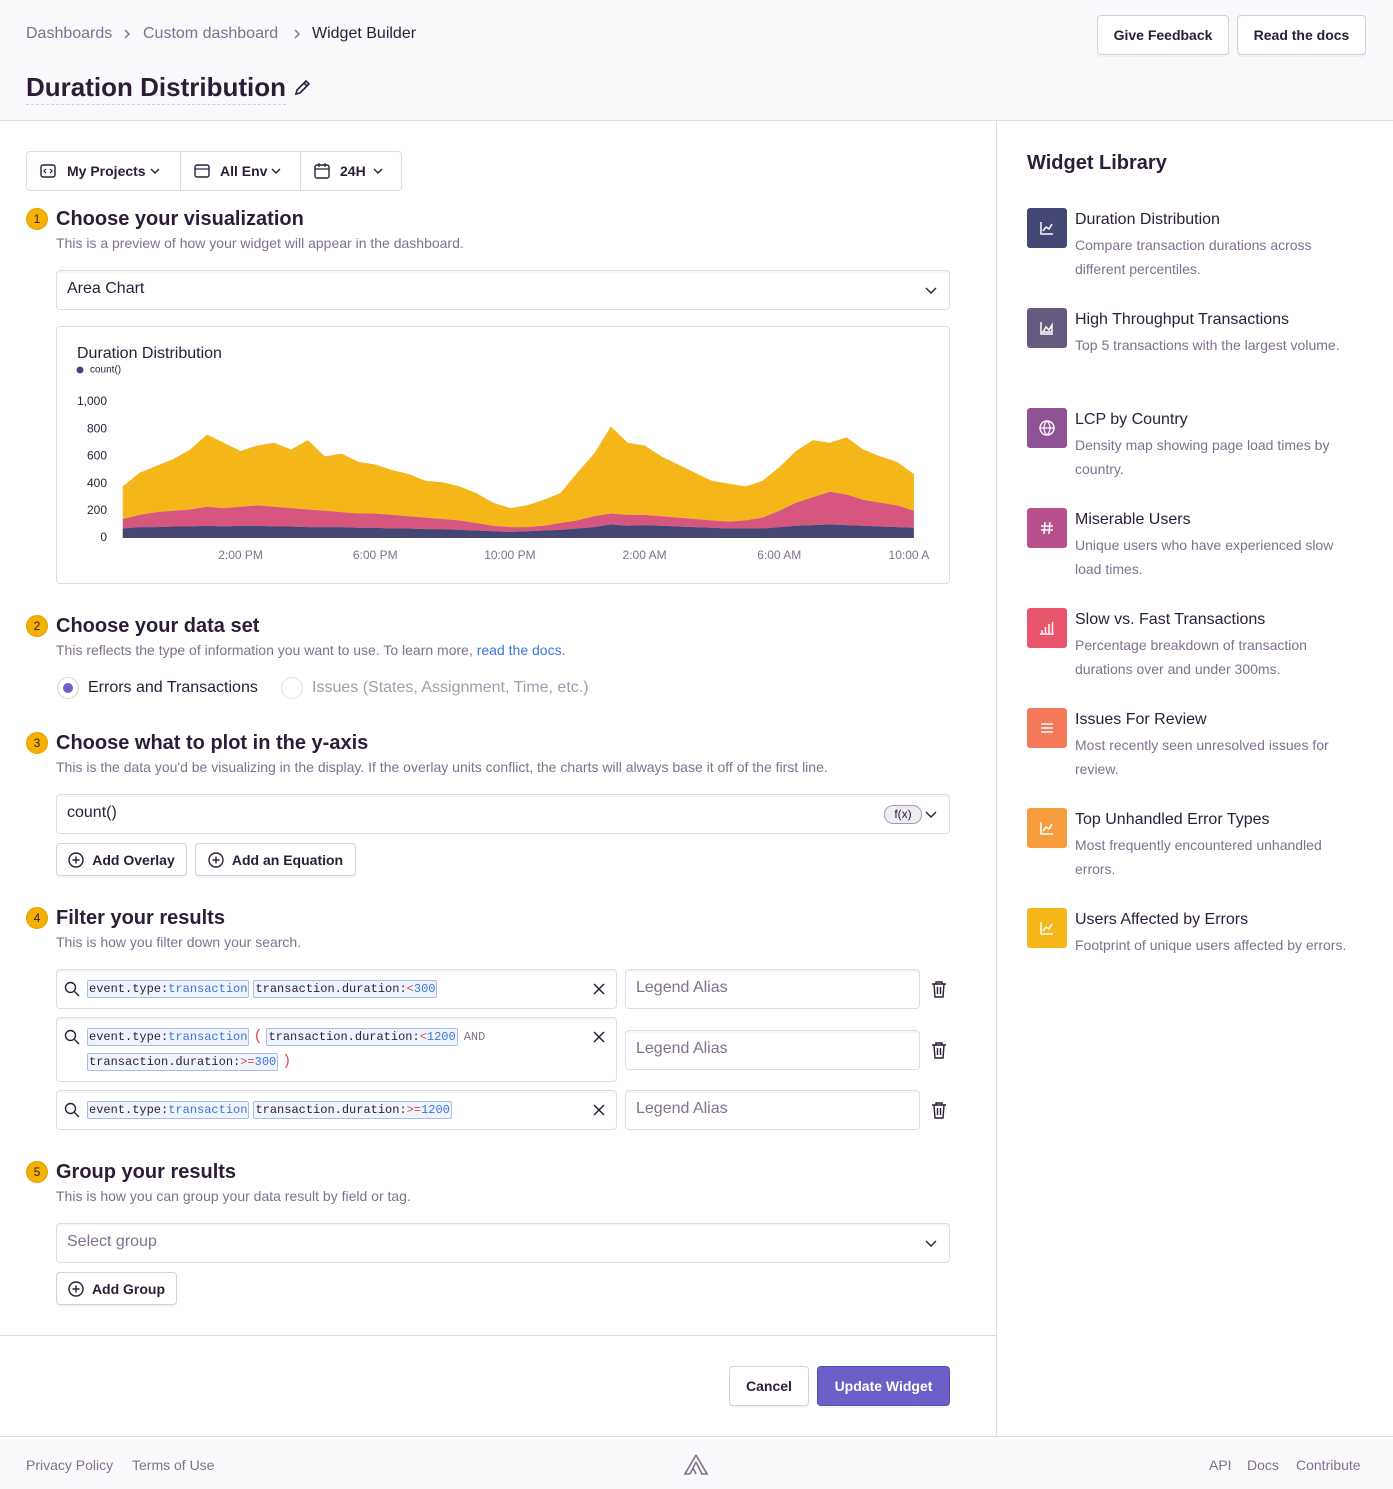 The image size is (1393, 1489). I want to click on widget-title: Slow vs. Fast Transactions, so click(1170, 619).